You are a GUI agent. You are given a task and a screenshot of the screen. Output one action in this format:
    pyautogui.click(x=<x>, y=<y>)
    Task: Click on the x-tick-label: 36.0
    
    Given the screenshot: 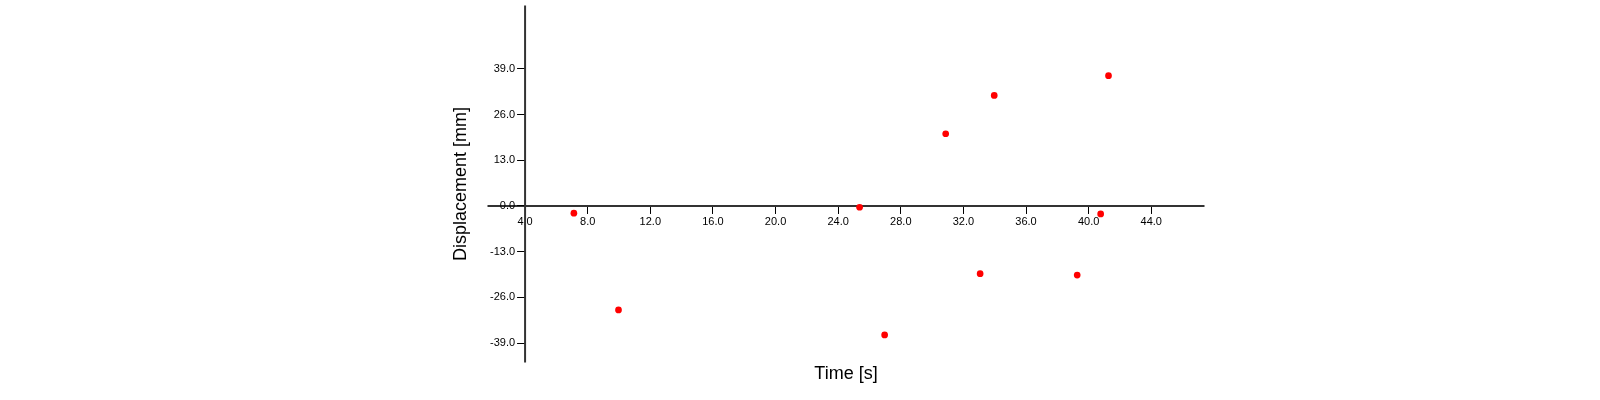 What is the action you would take?
    pyautogui.click(x=1026, y=220)
    